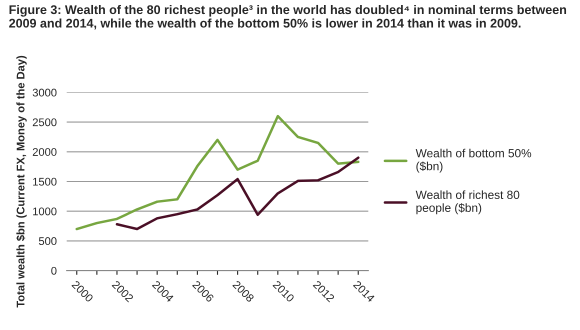 The width and height of the screenshot is (580, 330). What do you see at coordinates (238, 193) in the screenshot?
I see `line-series` at bounding box center [238, 193].